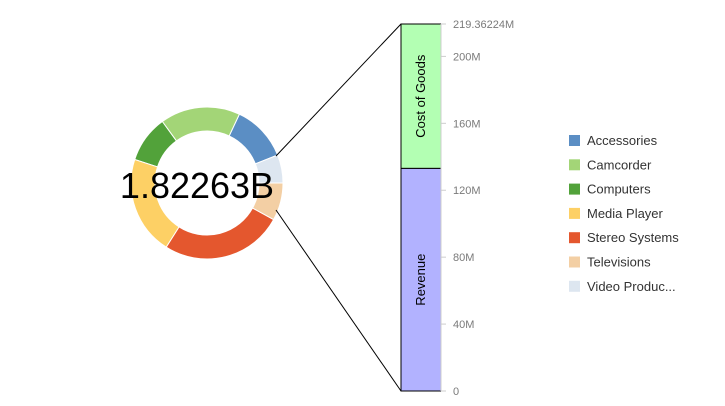 The width and height of the screenshot is (725, 406). I want to click on donut-slice-accessories, so click(253, 139).